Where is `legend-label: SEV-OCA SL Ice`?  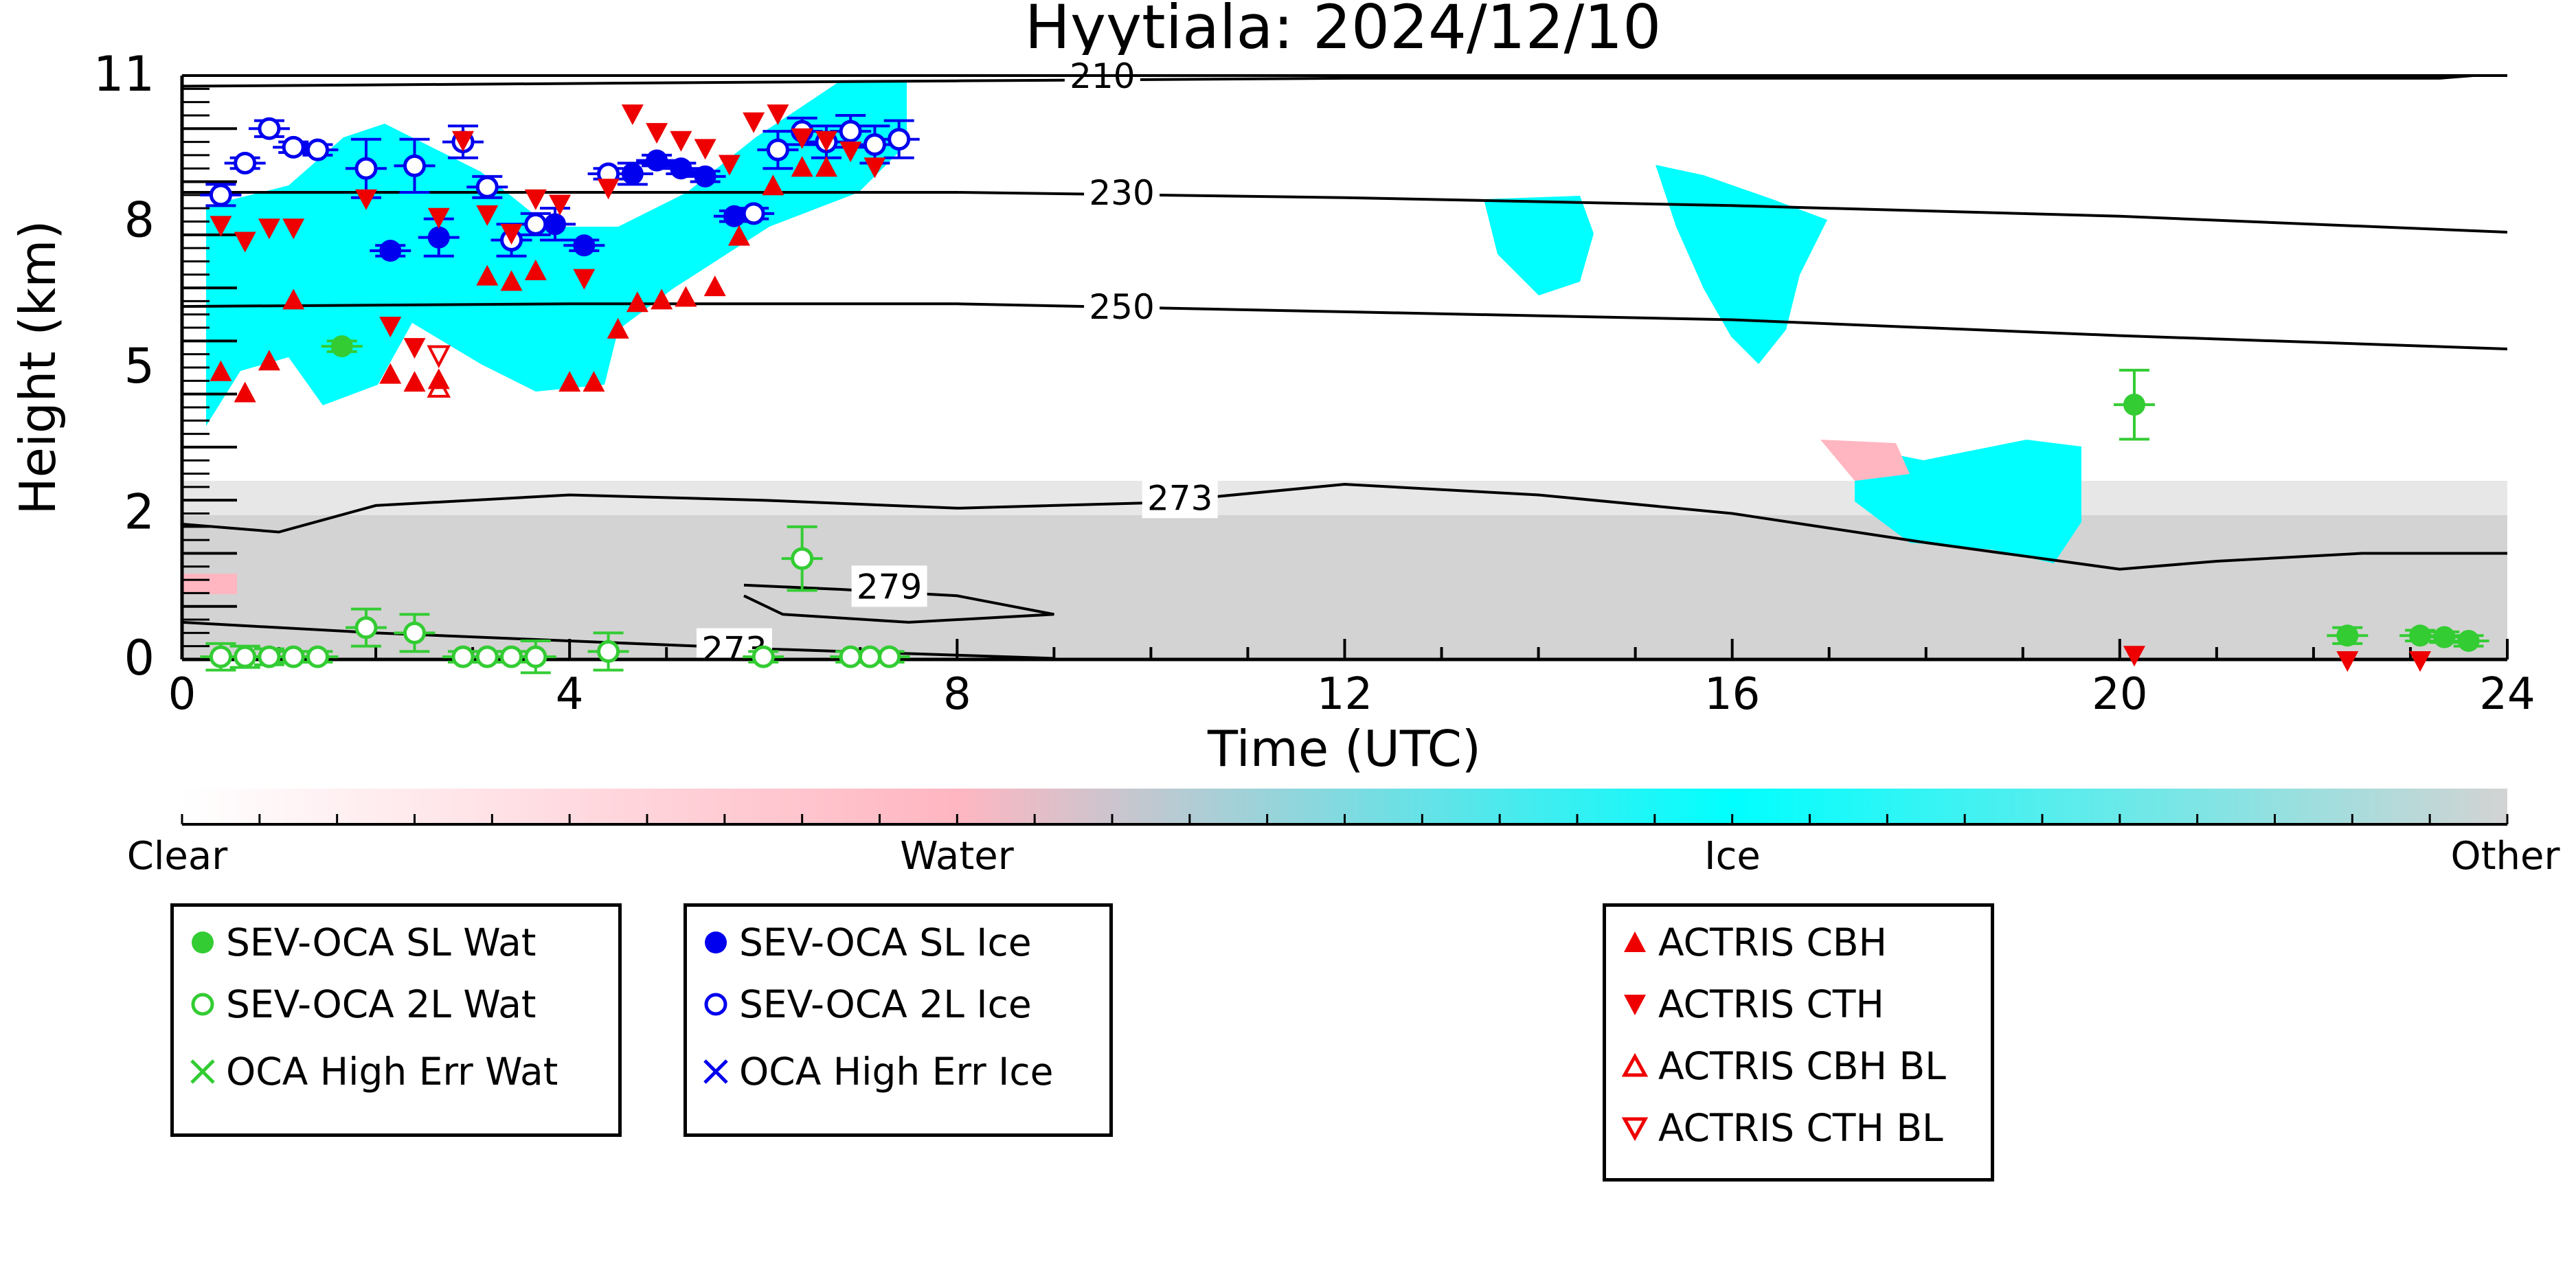 legend-label: SEV-OCA SL Ice is located at coordinates (885, 942).